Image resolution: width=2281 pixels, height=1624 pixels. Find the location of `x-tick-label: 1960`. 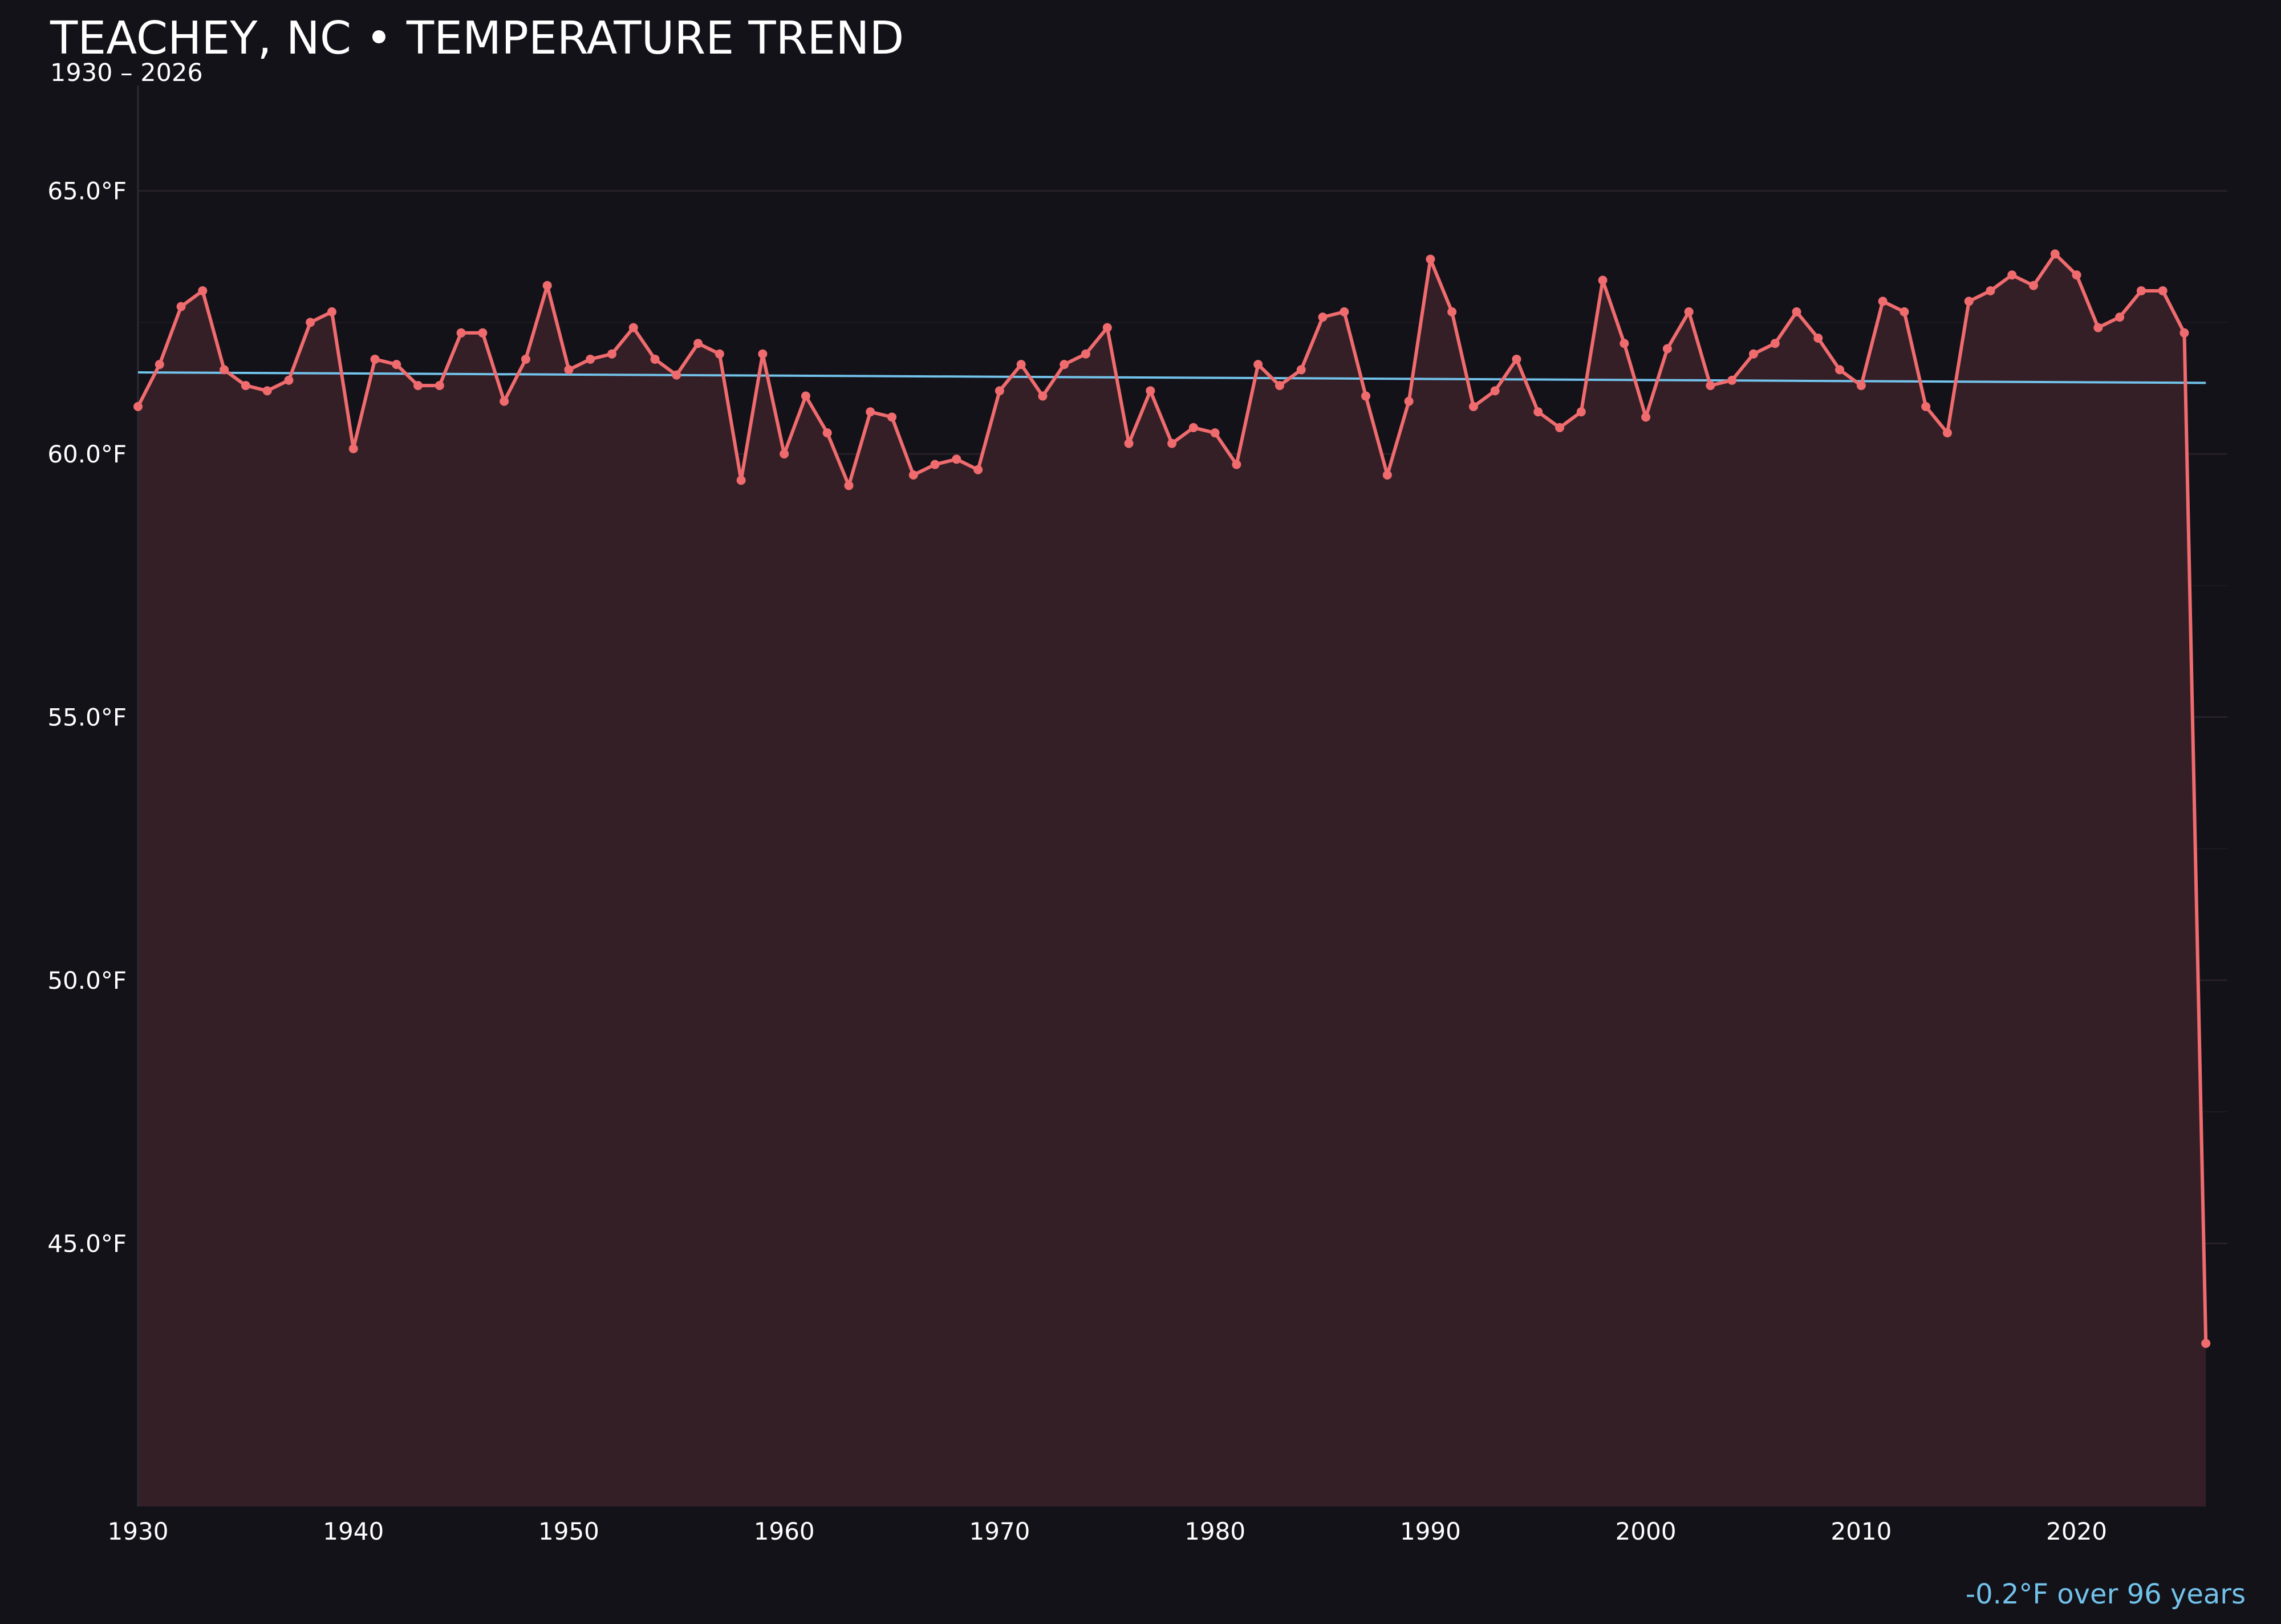

x-tick-label: 1960 is located at coordinates (784, 1531).